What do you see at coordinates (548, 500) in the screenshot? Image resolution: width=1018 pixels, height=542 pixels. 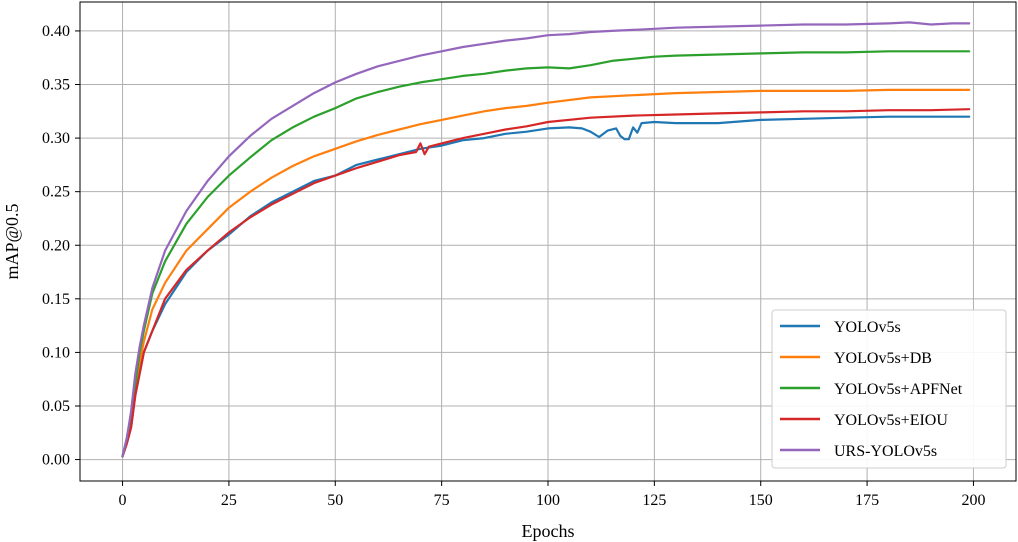 I see `x-tick-label: 100` at bounding box center [548, 500].